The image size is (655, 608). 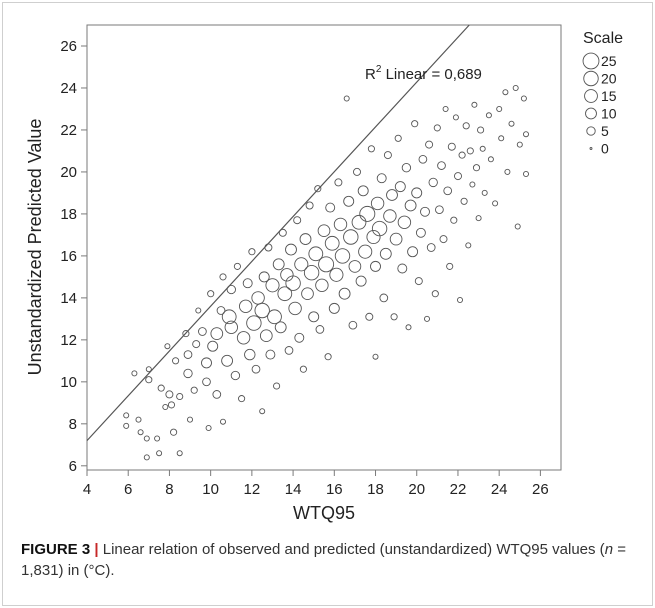 I want to click on x-axis-label: WTQ95, so click(x=324, y=513).